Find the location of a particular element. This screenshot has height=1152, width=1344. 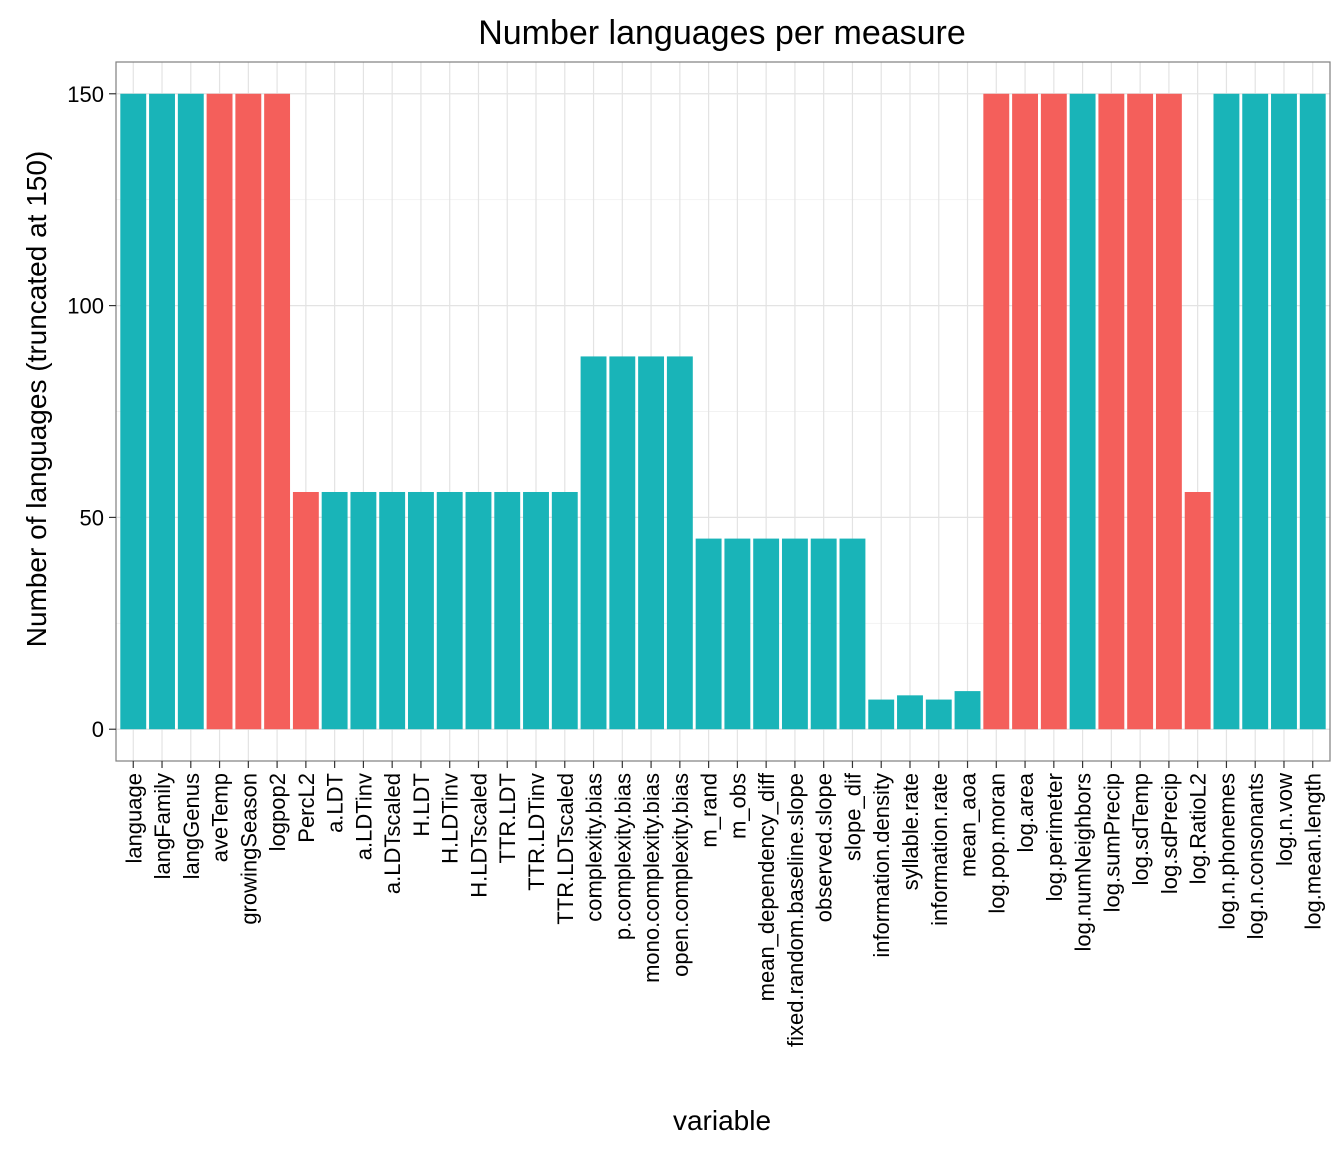

x-tick-label: a.LDTinv is located at coordinates (363, 816).